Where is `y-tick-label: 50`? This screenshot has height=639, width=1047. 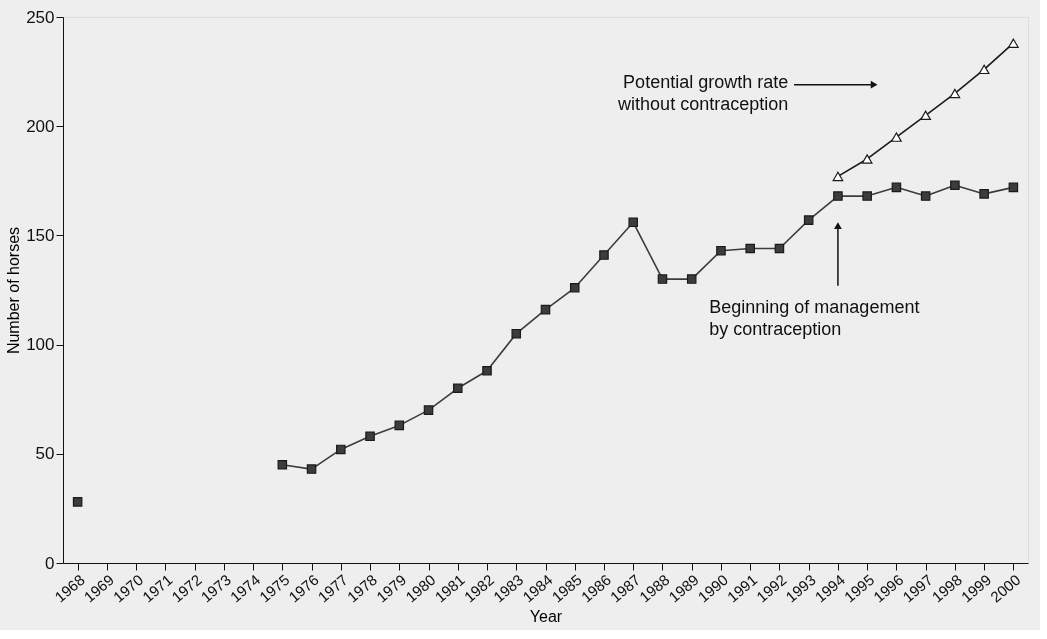 y-tick-label: 50 is located at coordinates (45, 454).